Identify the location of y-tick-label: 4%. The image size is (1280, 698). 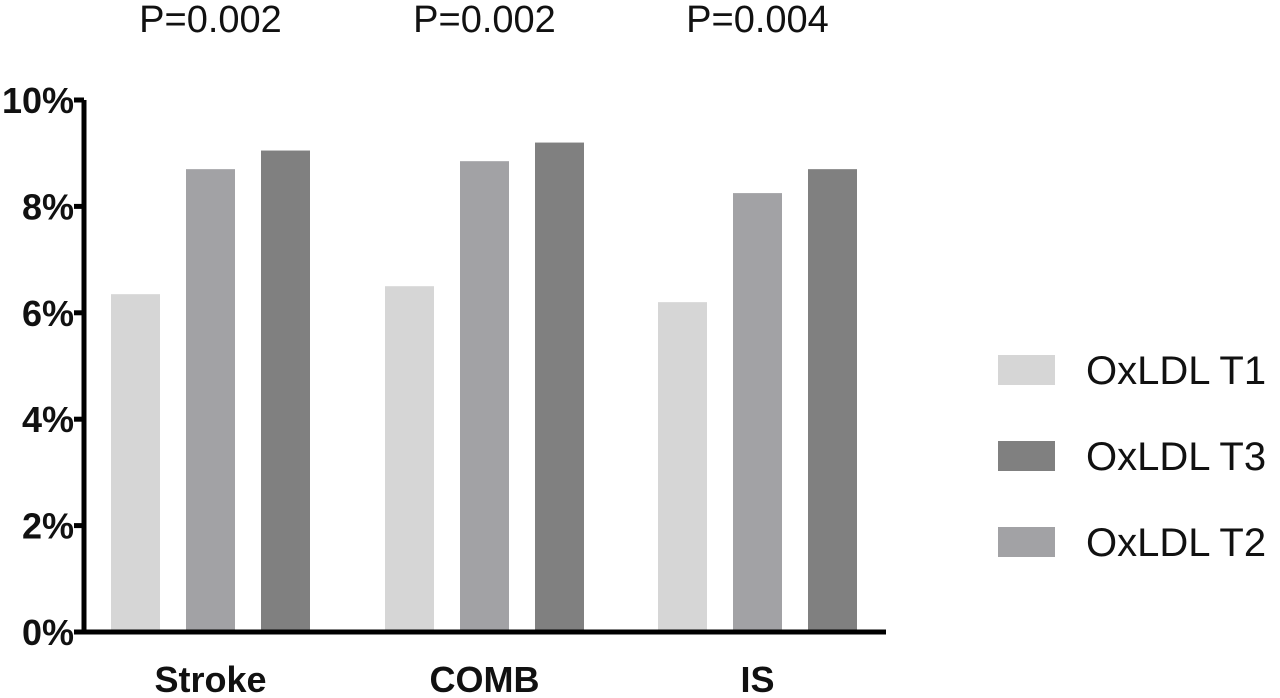
(48, 419).